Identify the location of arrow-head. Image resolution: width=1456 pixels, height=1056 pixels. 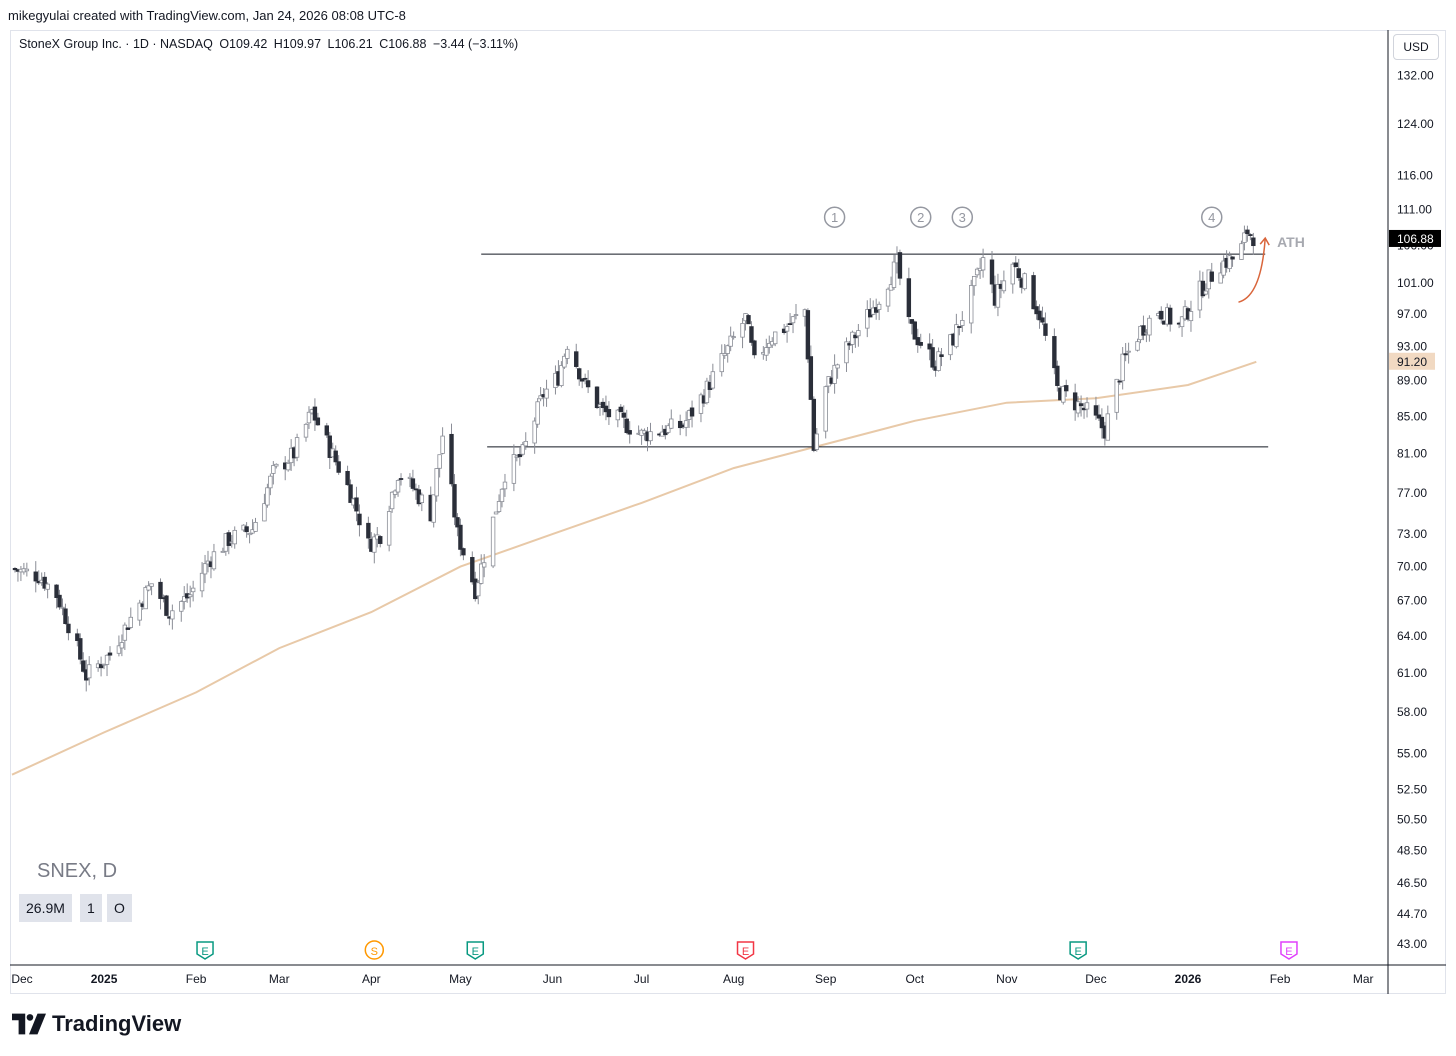
(1264, 241).